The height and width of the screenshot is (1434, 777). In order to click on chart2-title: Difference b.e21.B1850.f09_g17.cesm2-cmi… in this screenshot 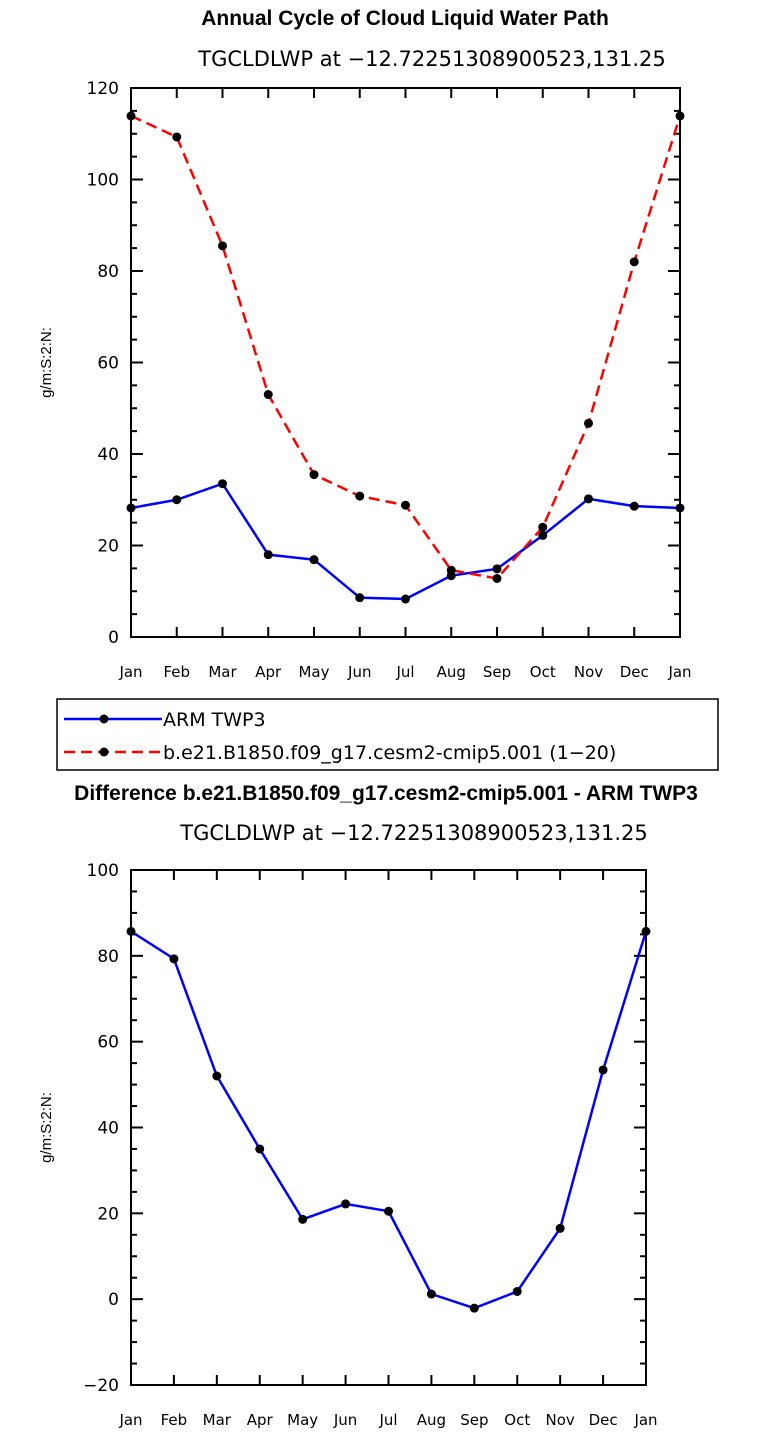, I will do `click(386, 793)`.